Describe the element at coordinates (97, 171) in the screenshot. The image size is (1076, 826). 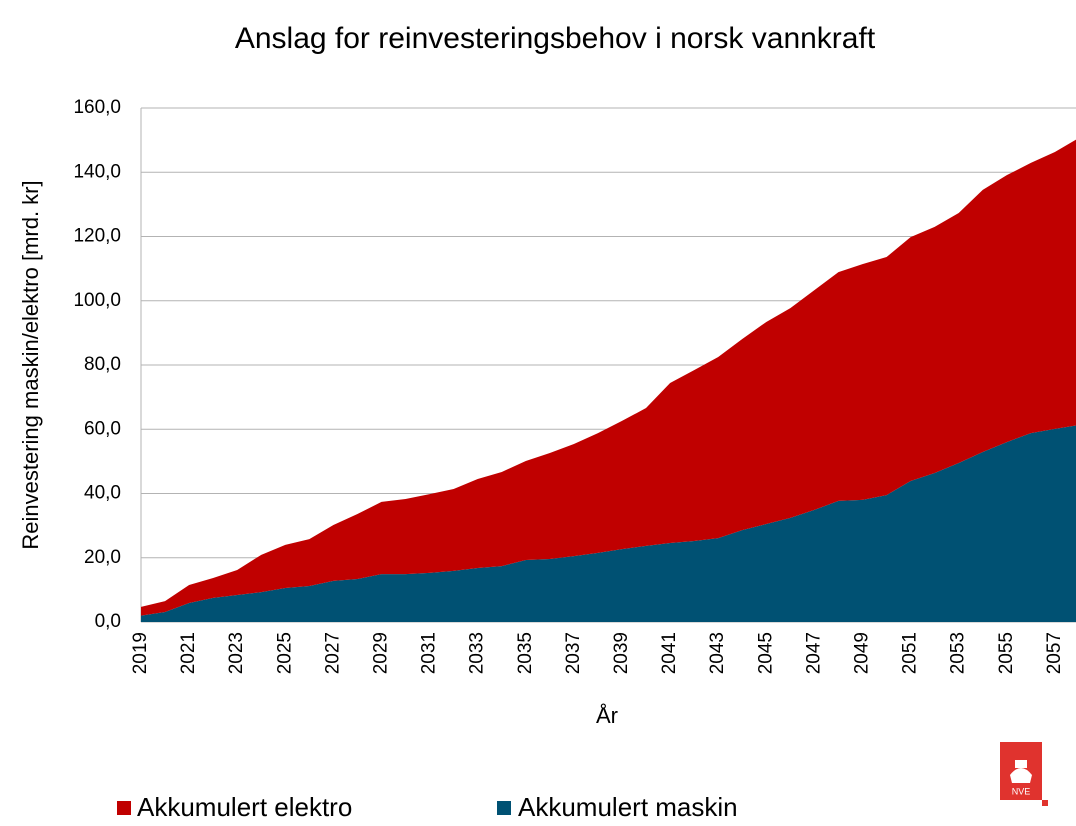
I see `y-tick-label: 140,0` at that location.